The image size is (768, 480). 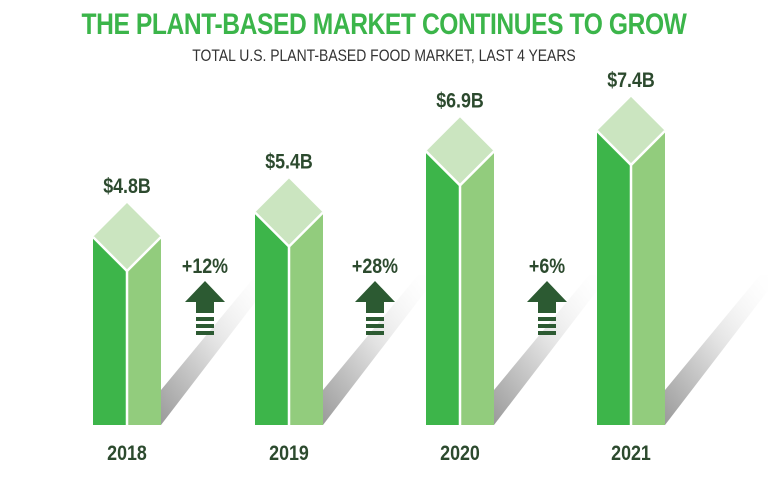 What do you see at coordinates (205, 267) in the screenshot?
I see `growth-label: +12%` at bounding box center [205, 267].